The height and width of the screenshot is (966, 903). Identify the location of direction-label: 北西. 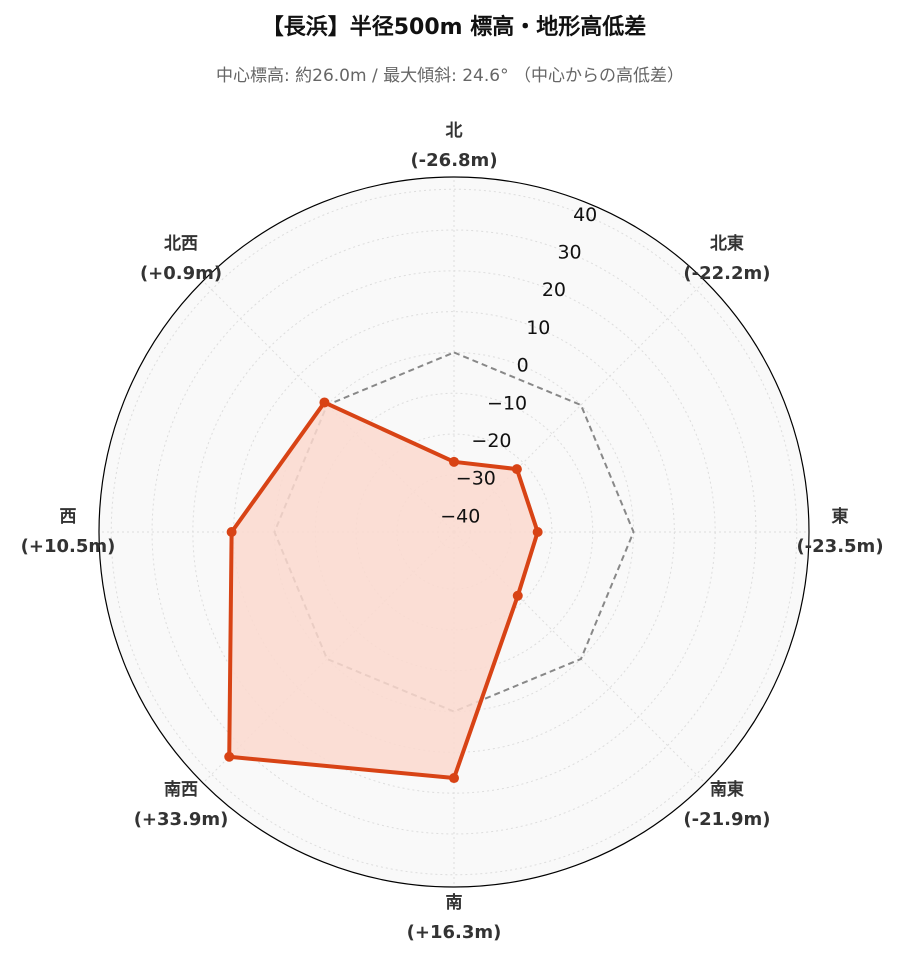
(181, 244).